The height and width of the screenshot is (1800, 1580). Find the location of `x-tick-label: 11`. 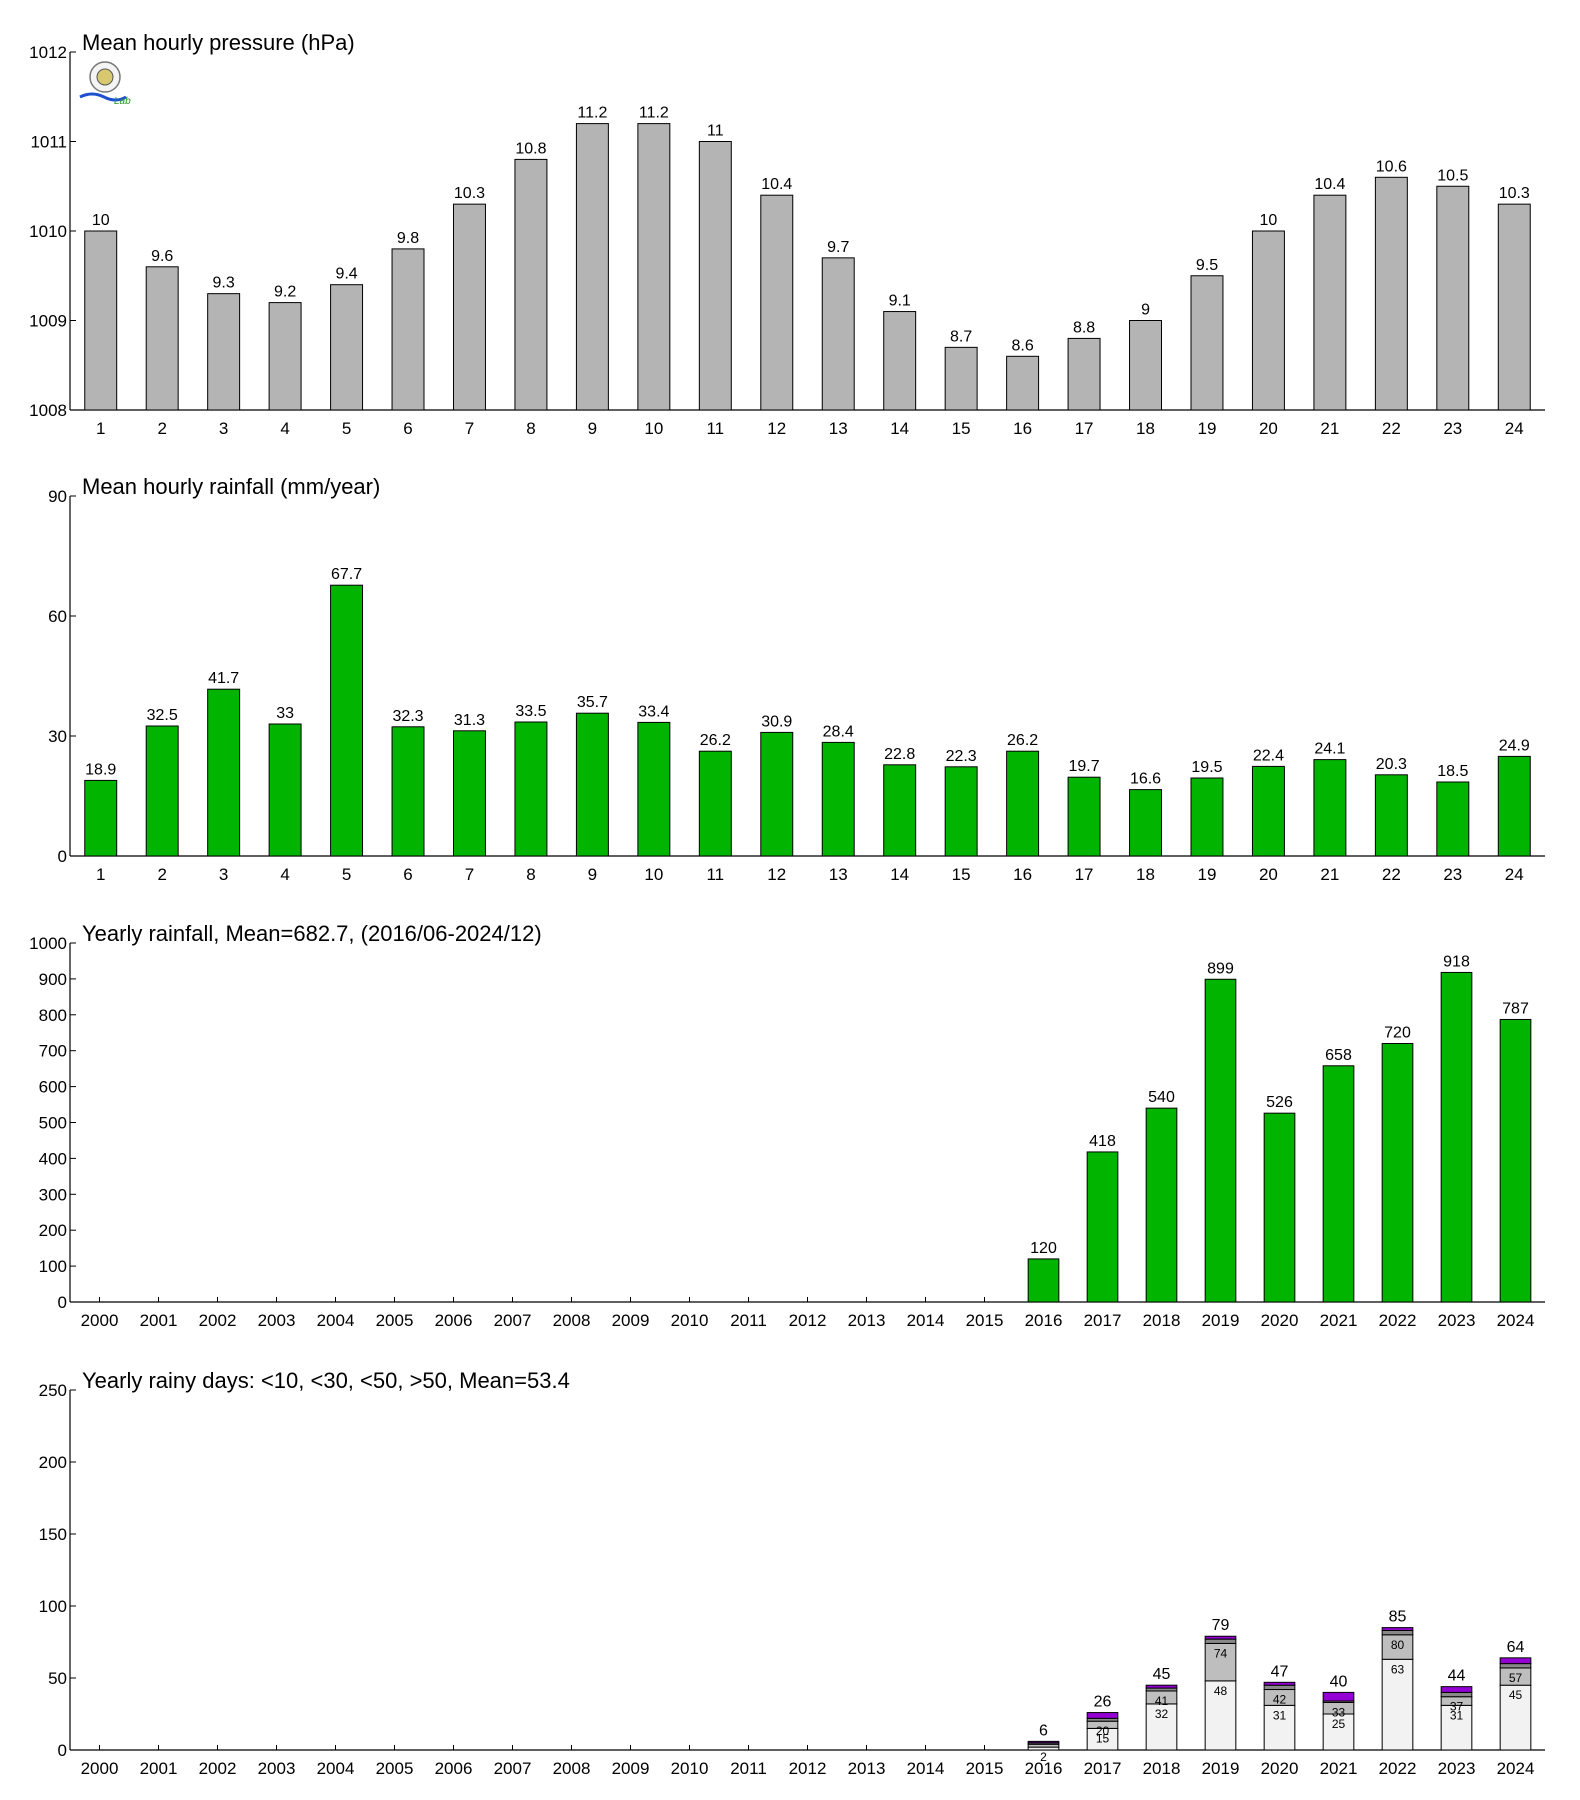

x-tick-label: 11 is located at coordinates (715, 874).